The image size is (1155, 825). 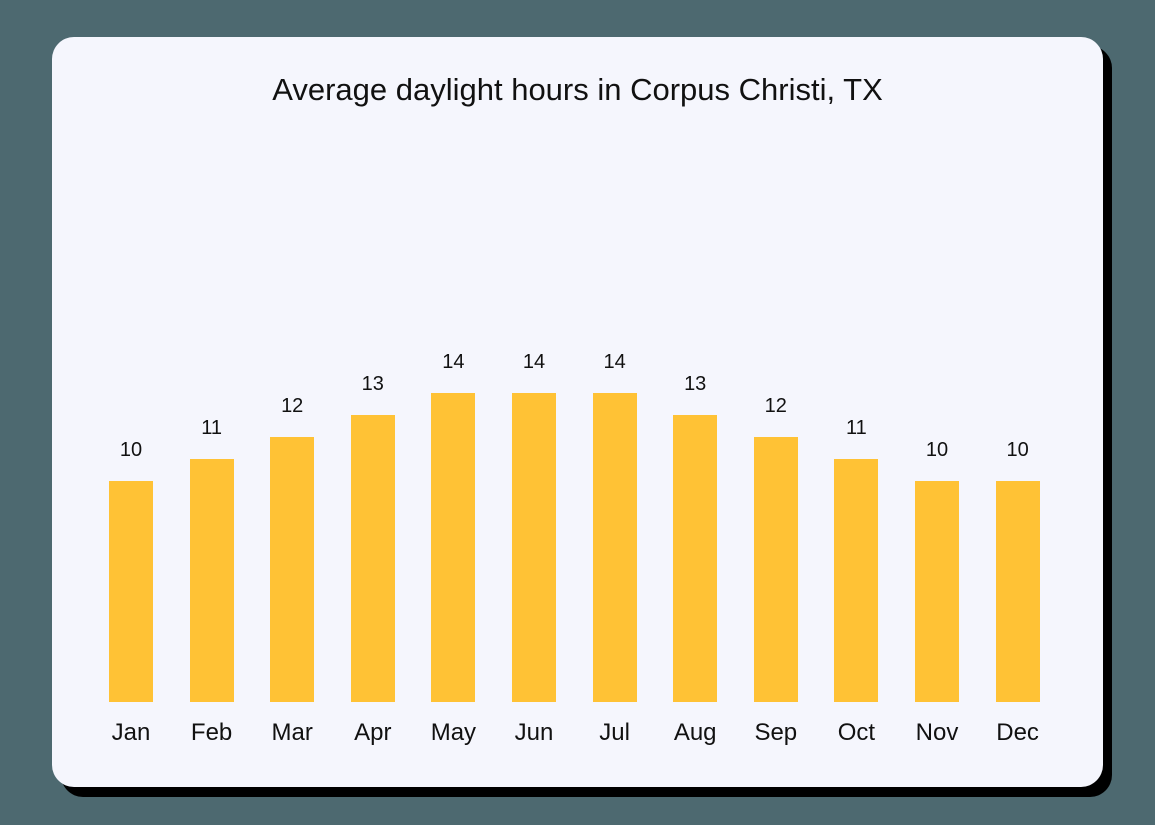 I want to click on value-label-mar: 12, so click(x=292, y=405).